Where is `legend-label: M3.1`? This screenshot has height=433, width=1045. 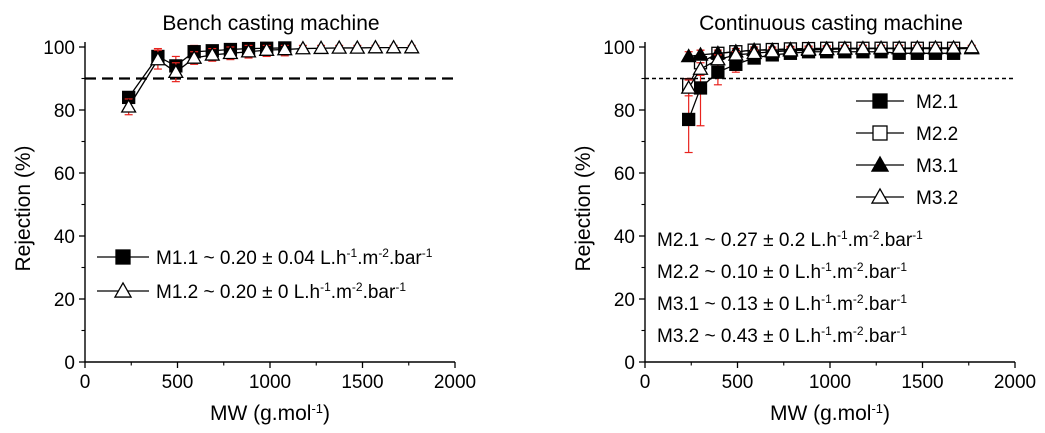
legend-label: M3.1 is located at coordinates (937, 166).